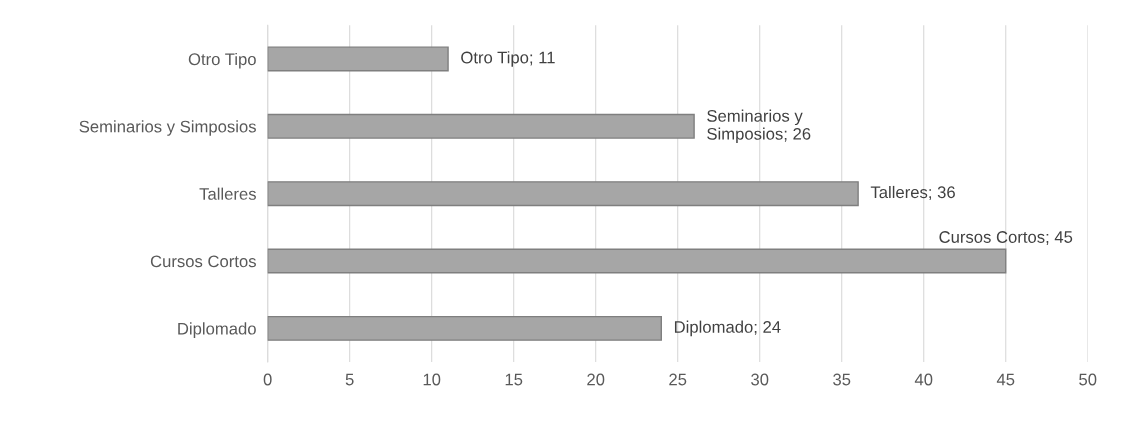  Describe the element at coordinates (432, 379) in the screenshot. I see `x-tick-label: 10` at that location.